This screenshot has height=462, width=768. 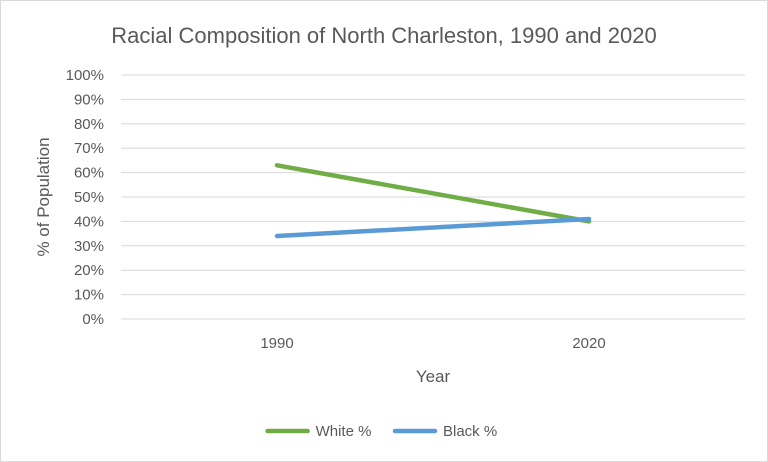 I want to click on y-axis-title: % of Population, so click(x=43, y=196).